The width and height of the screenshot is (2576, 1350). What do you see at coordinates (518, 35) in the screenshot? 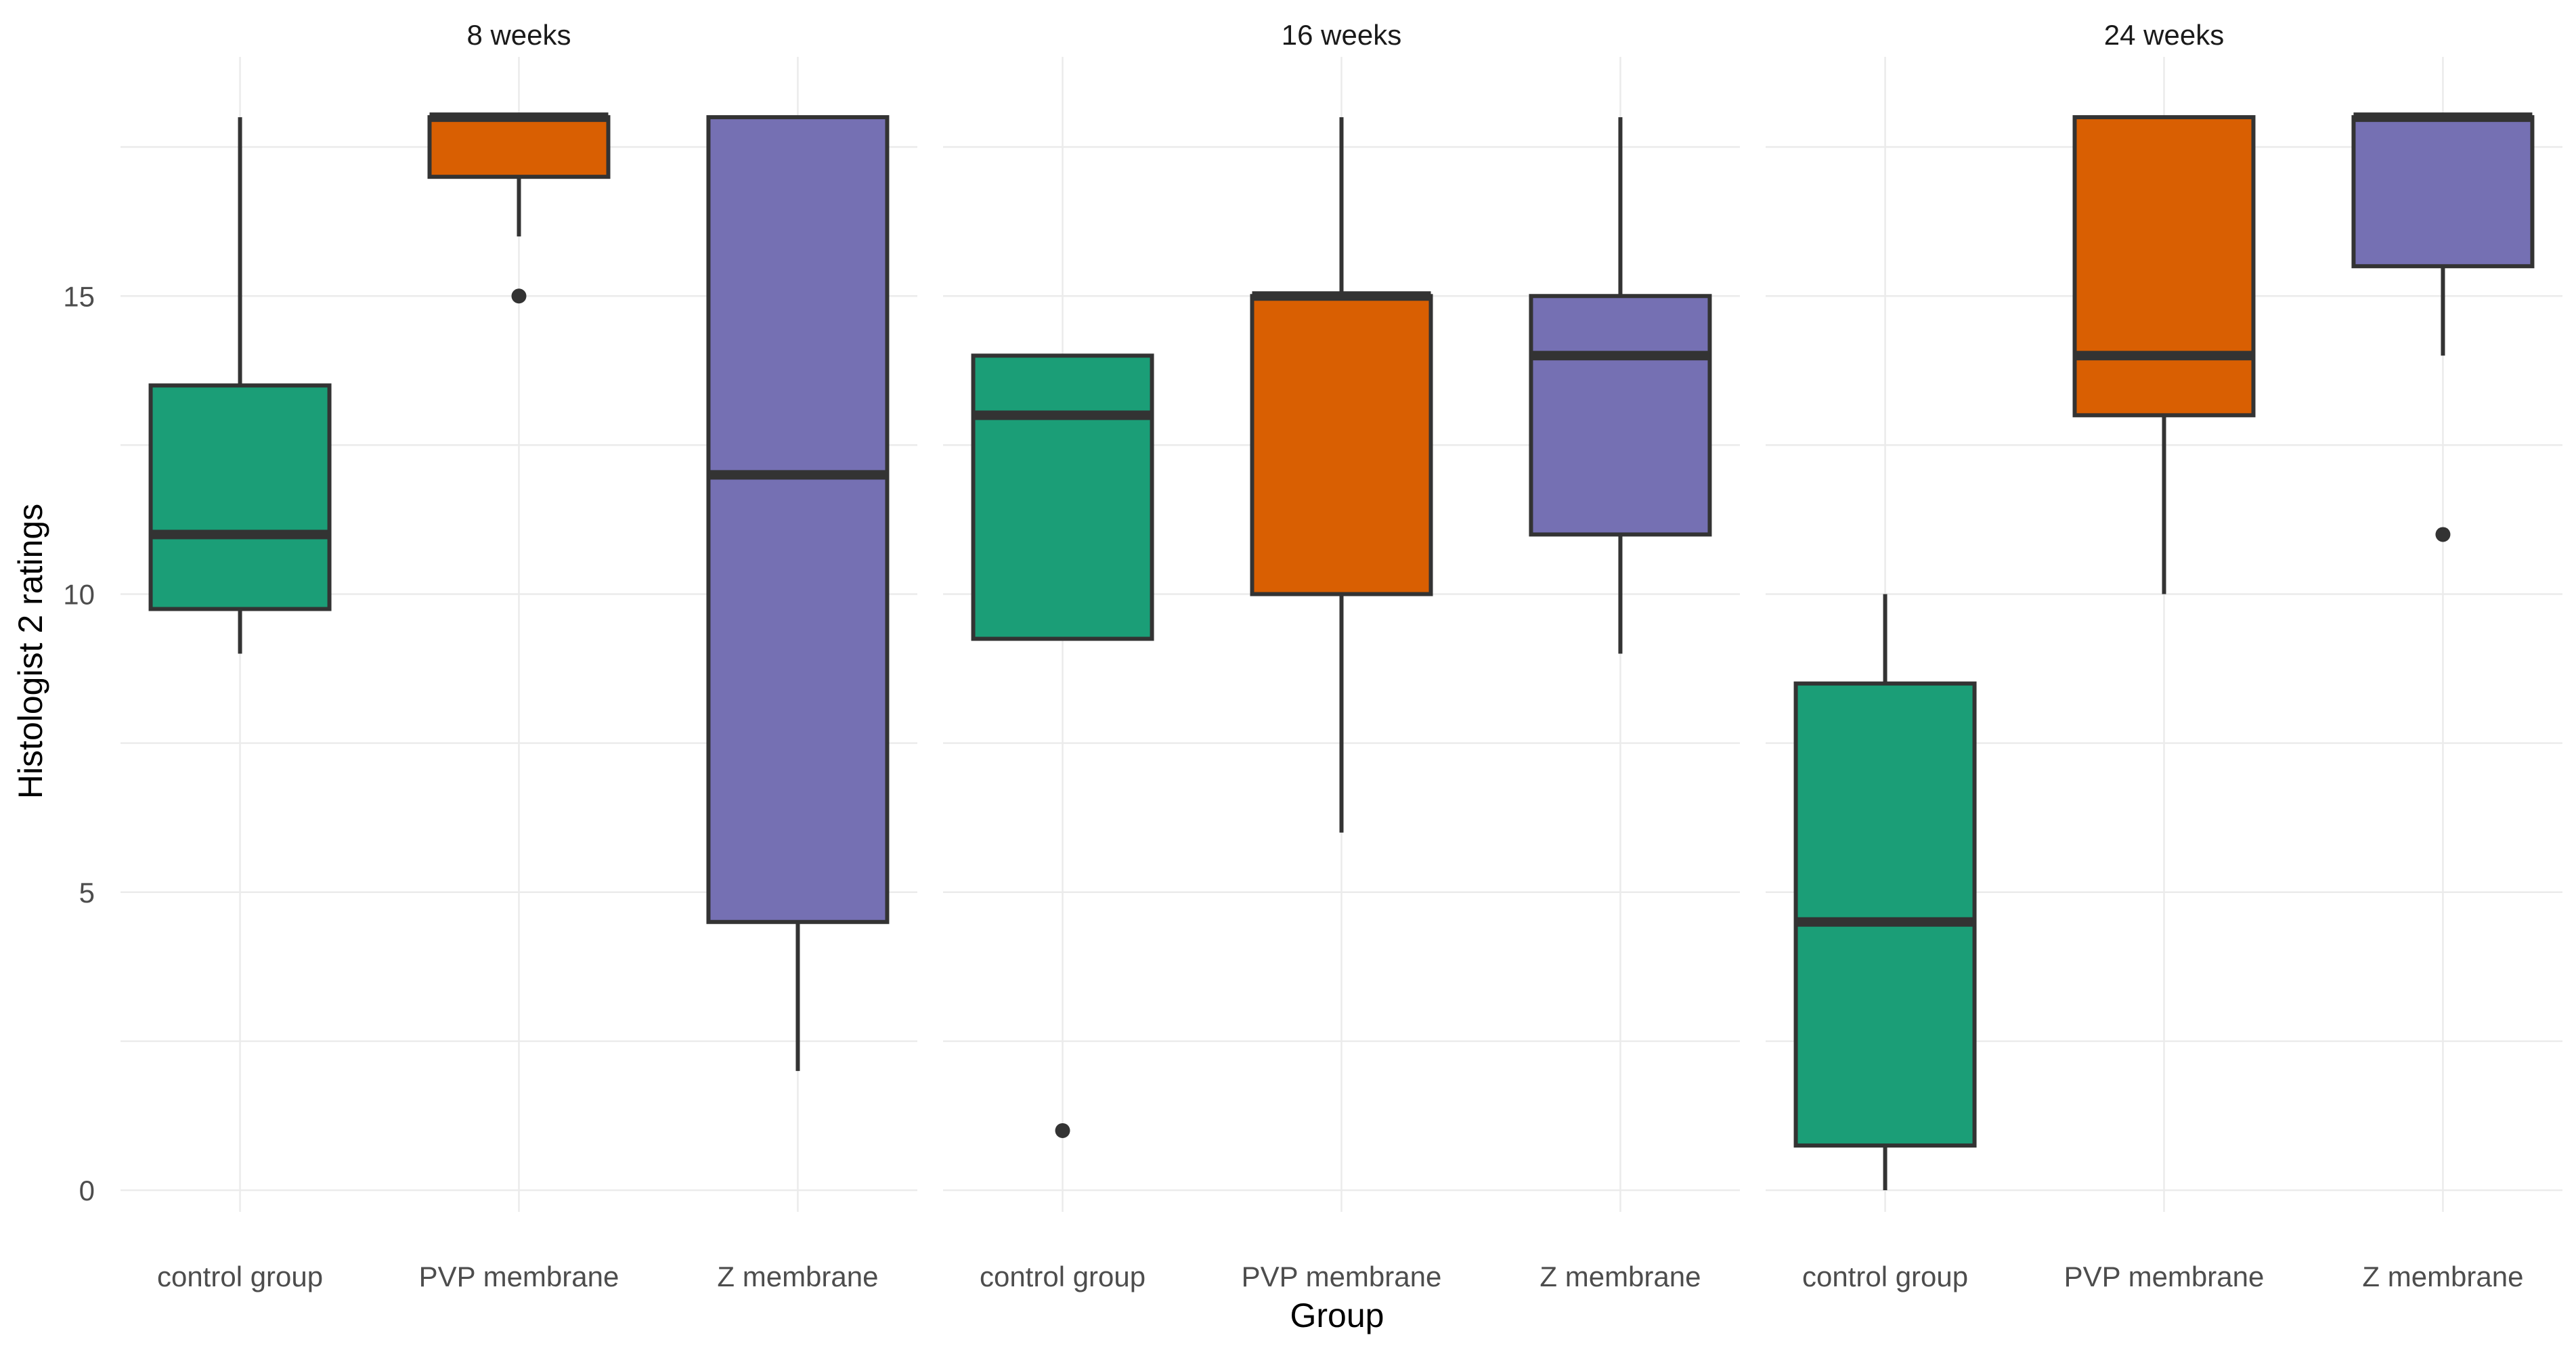
I see `panel-title-1: 8 weeks` at bounding box center [518, 35].